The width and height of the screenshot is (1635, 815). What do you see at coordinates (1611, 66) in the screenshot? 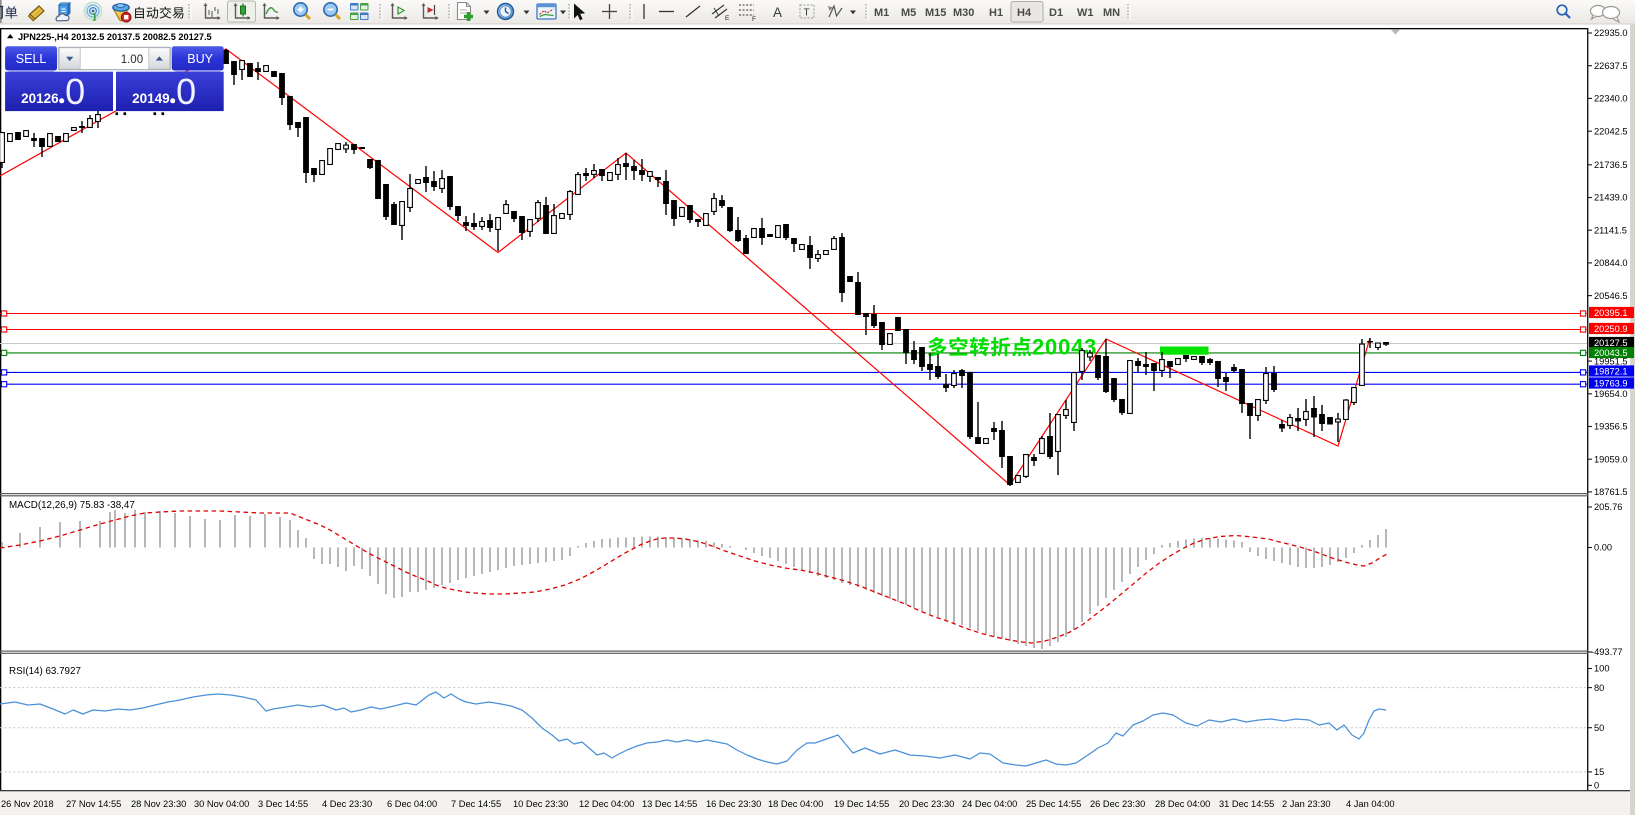
I see `svg-text: 22637.5` at bounding box center [1611, 66].